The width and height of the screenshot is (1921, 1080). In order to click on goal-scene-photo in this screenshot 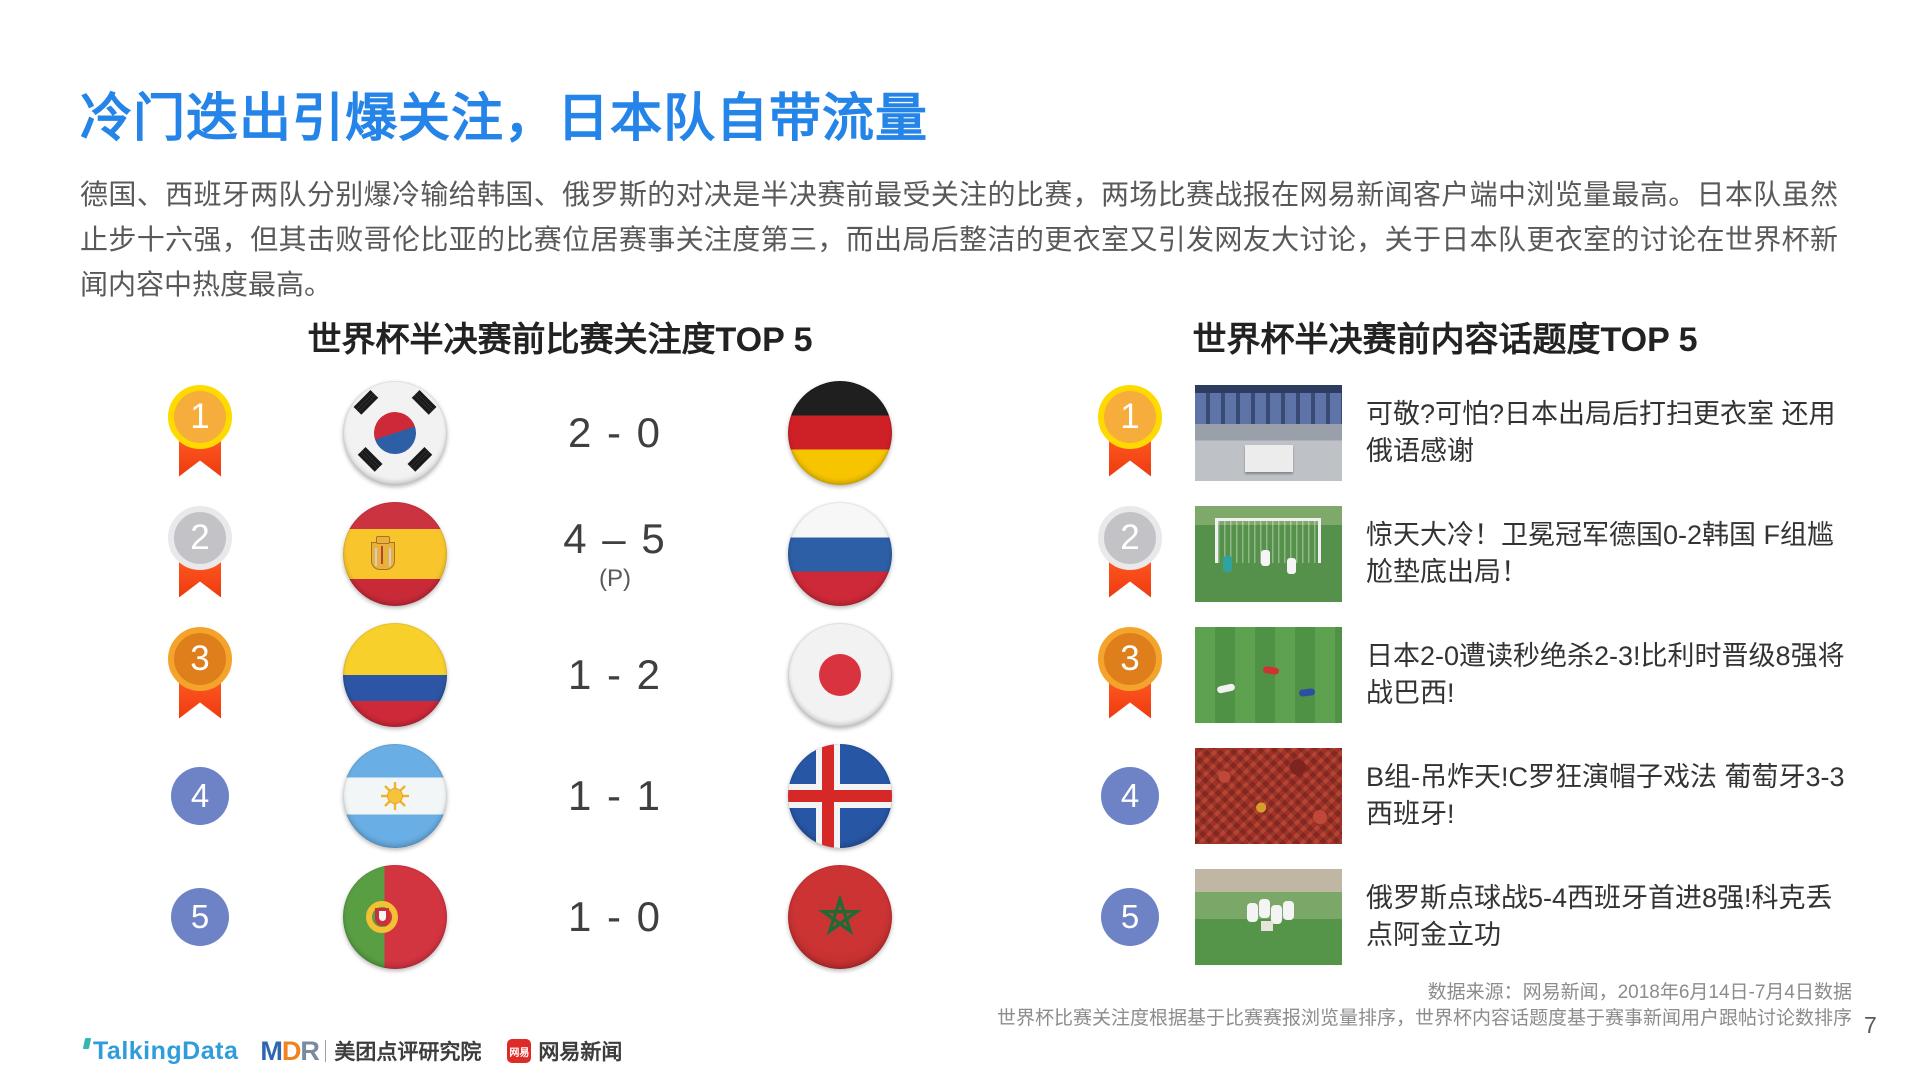, I will do `click(1268, 553)`.